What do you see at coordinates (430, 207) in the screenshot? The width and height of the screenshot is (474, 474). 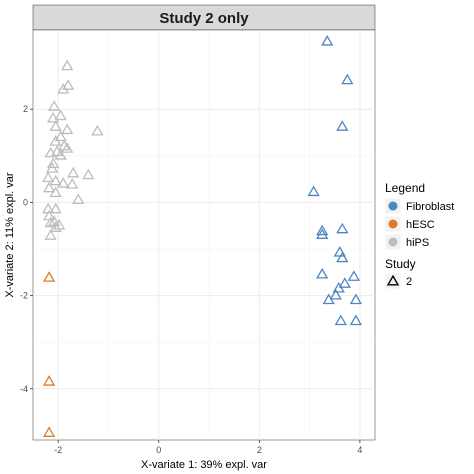 I see `legend-label-fibroblast: Fibroblast` at bounding box center [430, 207].